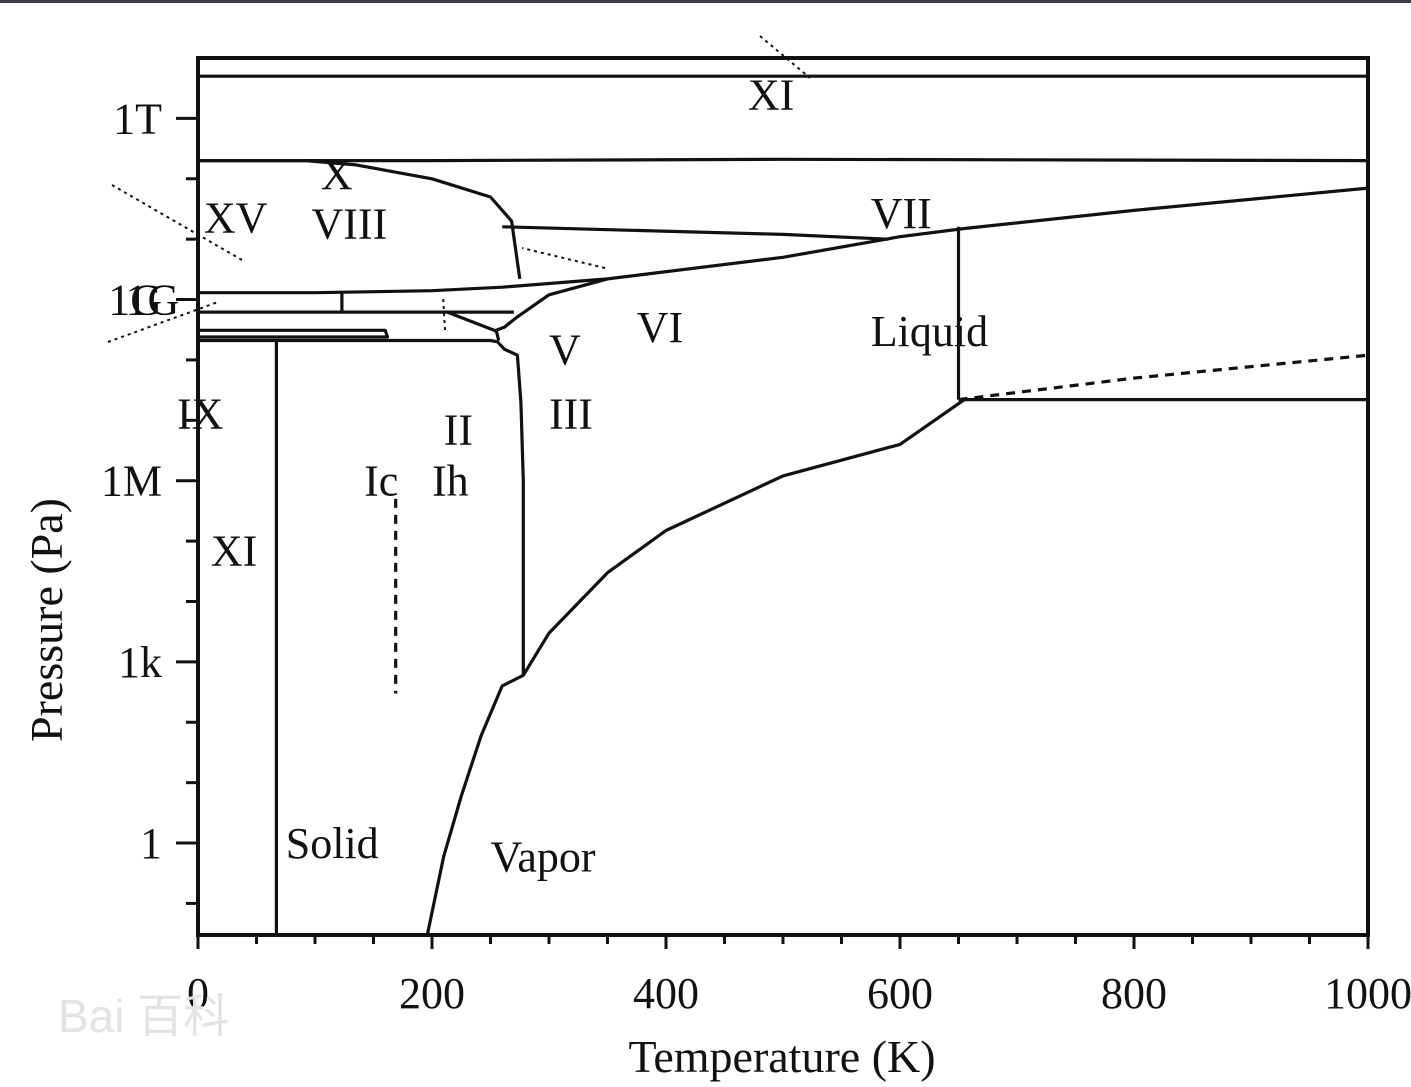  Describe the element at coordinates (236, 217) in the screenshot. I see `region-label: XV` at that location.